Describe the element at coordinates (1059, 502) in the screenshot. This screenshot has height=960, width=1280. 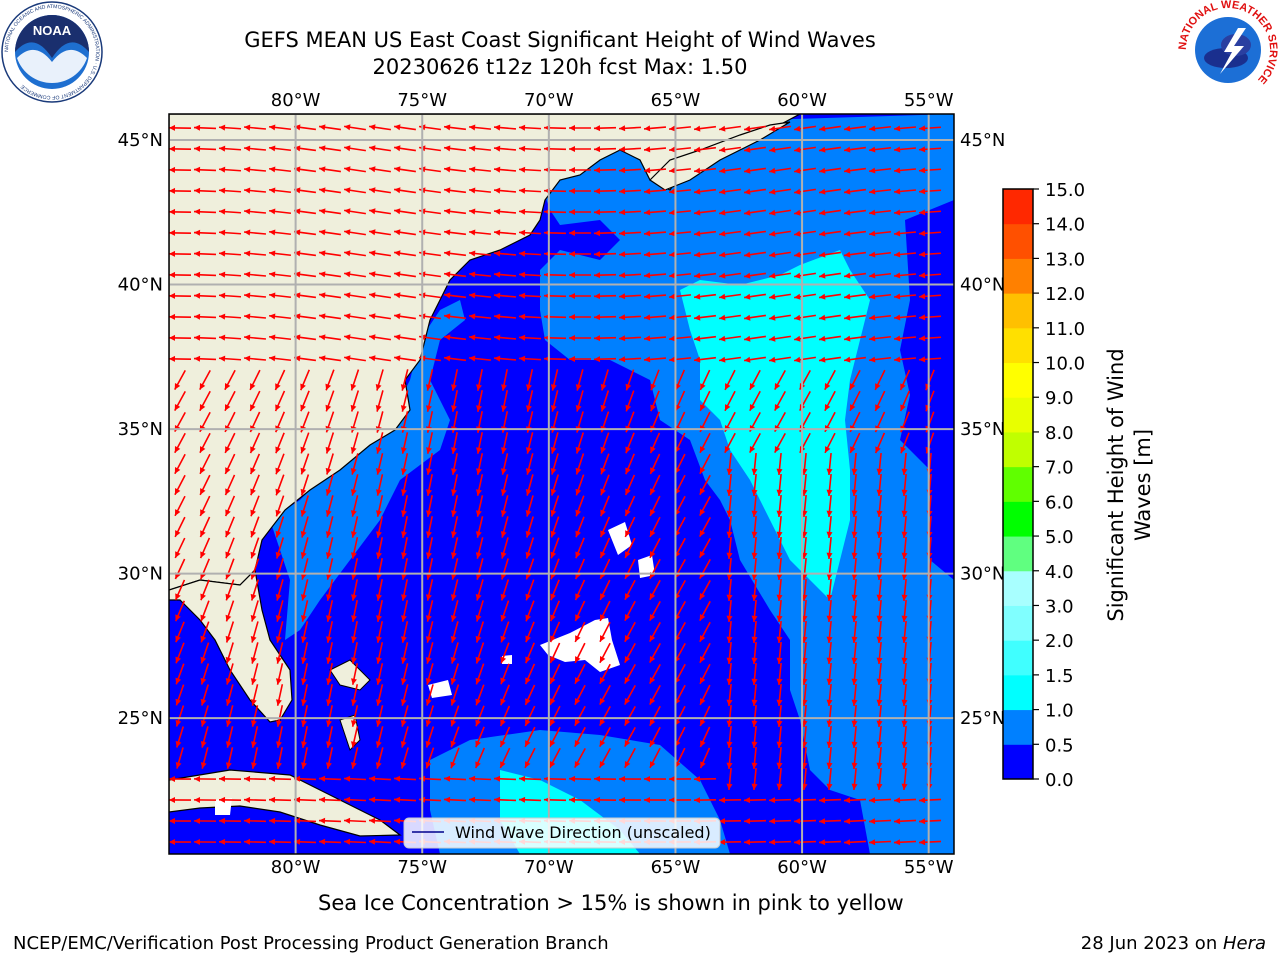
I see `colorbar-tick-8: 6.0` at that location.